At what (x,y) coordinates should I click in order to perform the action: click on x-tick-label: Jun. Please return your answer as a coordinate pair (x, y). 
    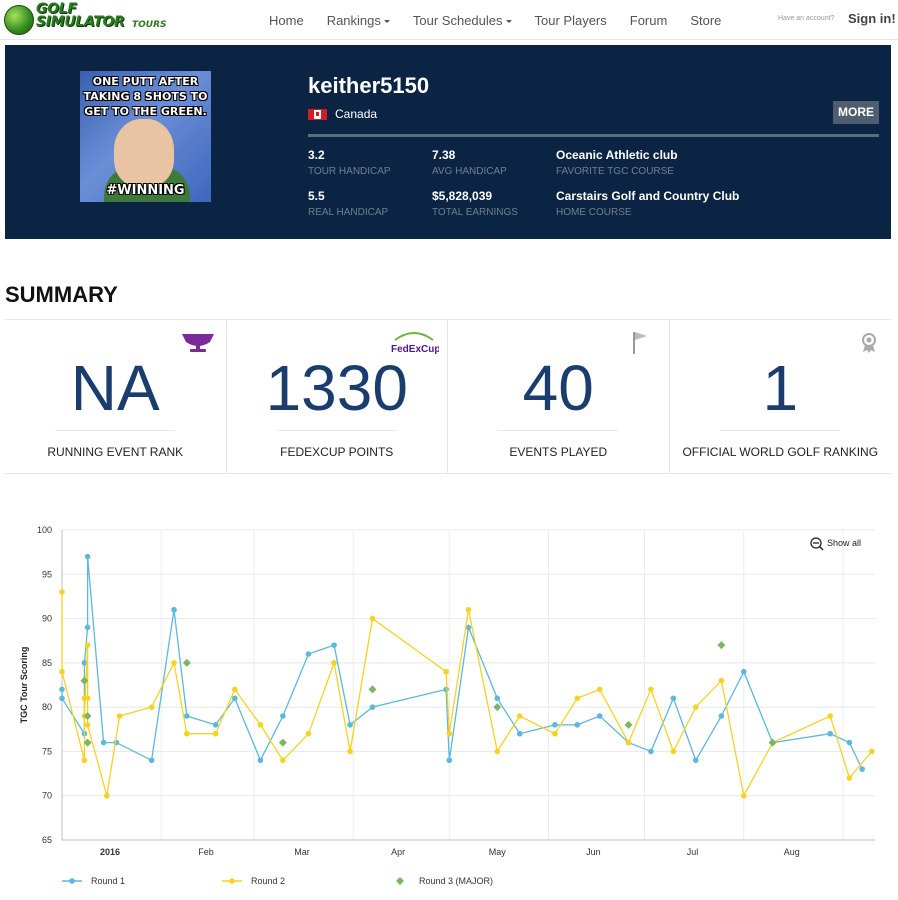
    Looking at the image, I should click on (593, 852).